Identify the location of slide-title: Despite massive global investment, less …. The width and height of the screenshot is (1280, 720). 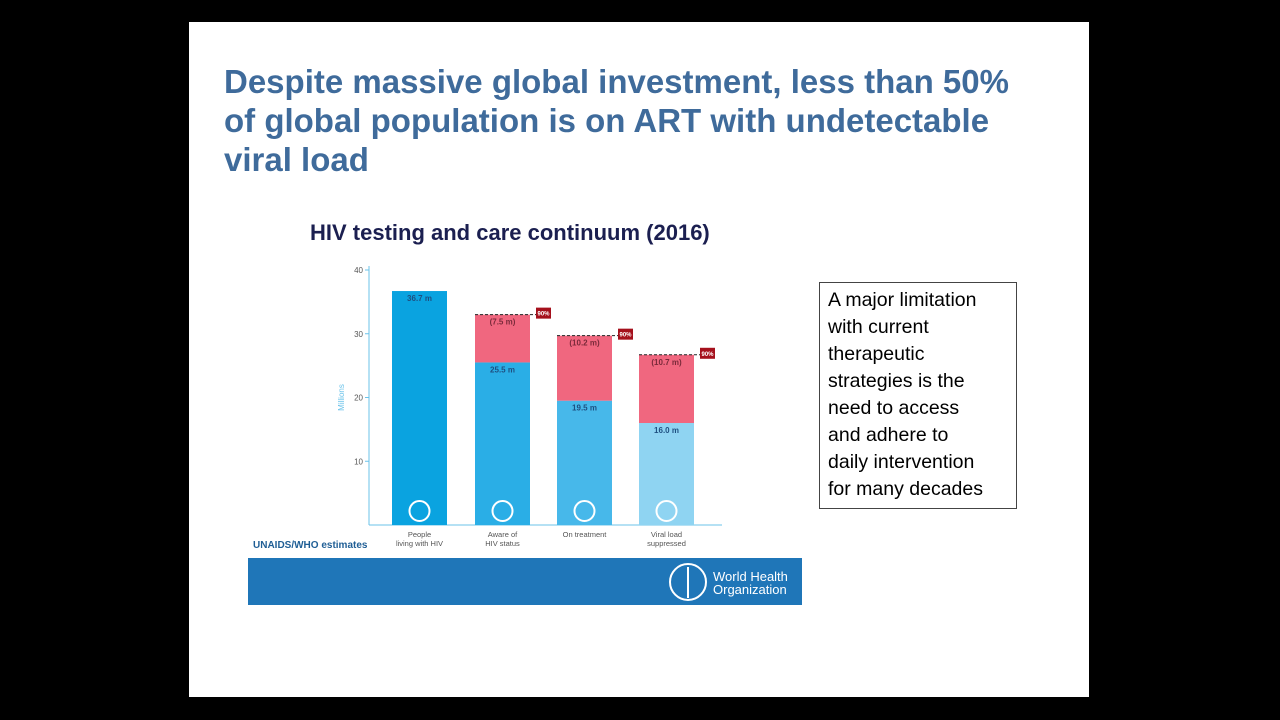
(616, 120).